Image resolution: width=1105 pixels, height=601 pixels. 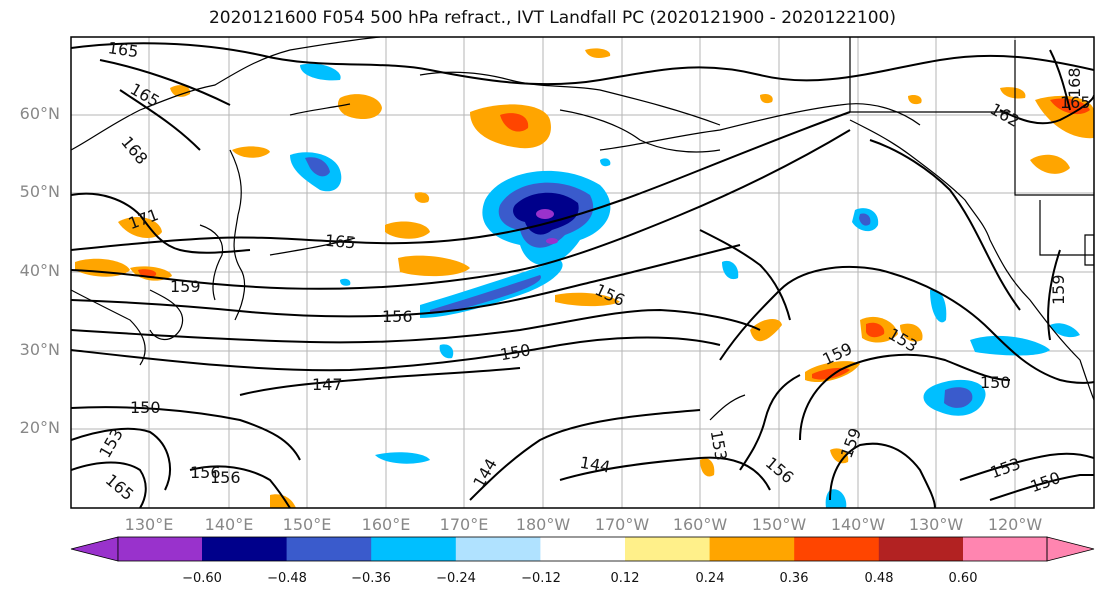 I want to click on lat-label-40n: 40°N, so click(x=39, y=270).